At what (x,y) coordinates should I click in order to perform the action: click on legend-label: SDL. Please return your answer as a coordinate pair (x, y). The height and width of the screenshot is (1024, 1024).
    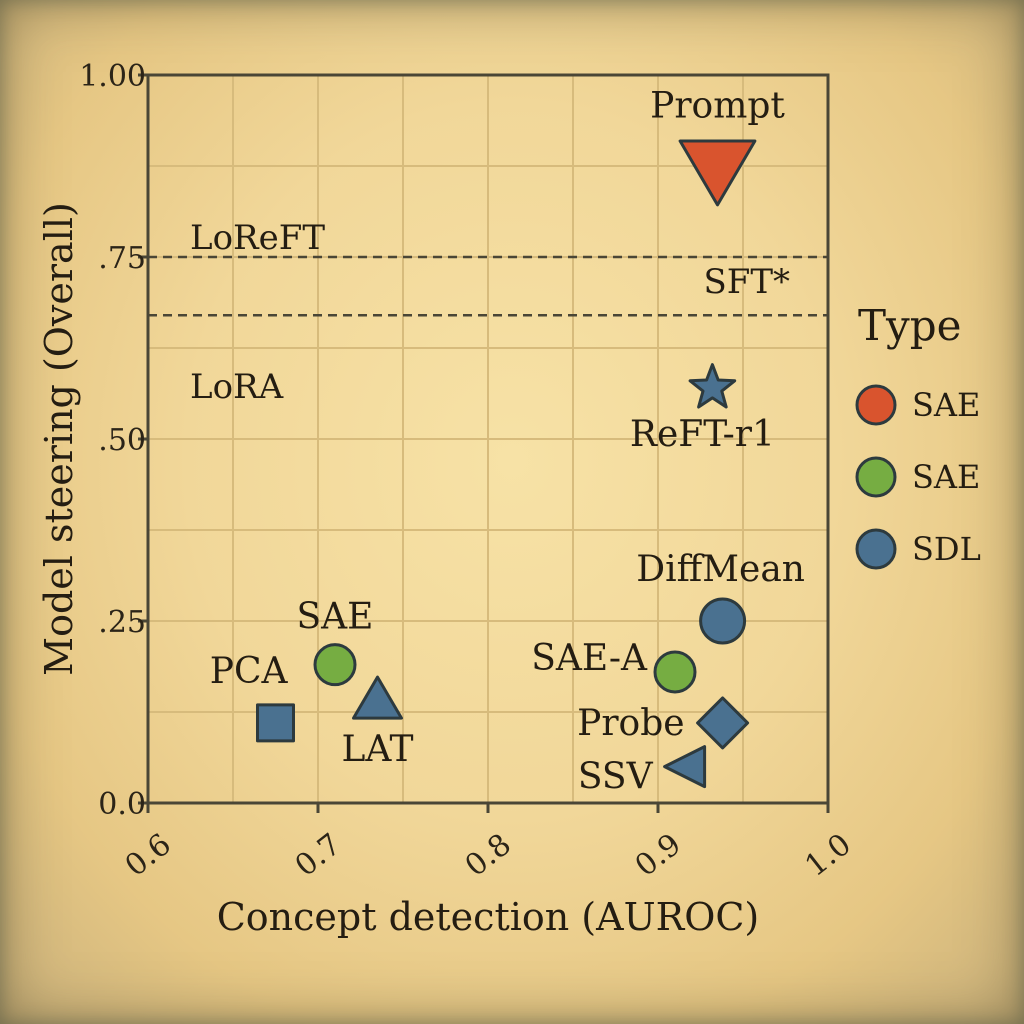
    Looking at the image, I should click on (946, 549).